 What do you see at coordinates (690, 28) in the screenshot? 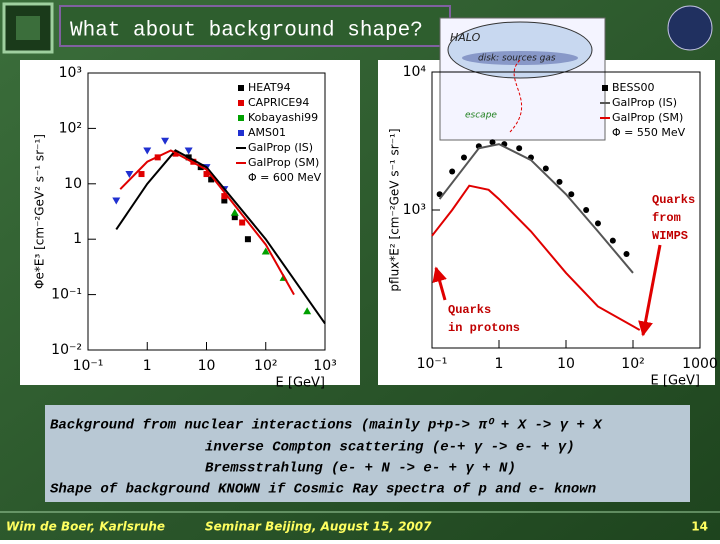
I see `ams-logo` at bounding box center [690, 28].